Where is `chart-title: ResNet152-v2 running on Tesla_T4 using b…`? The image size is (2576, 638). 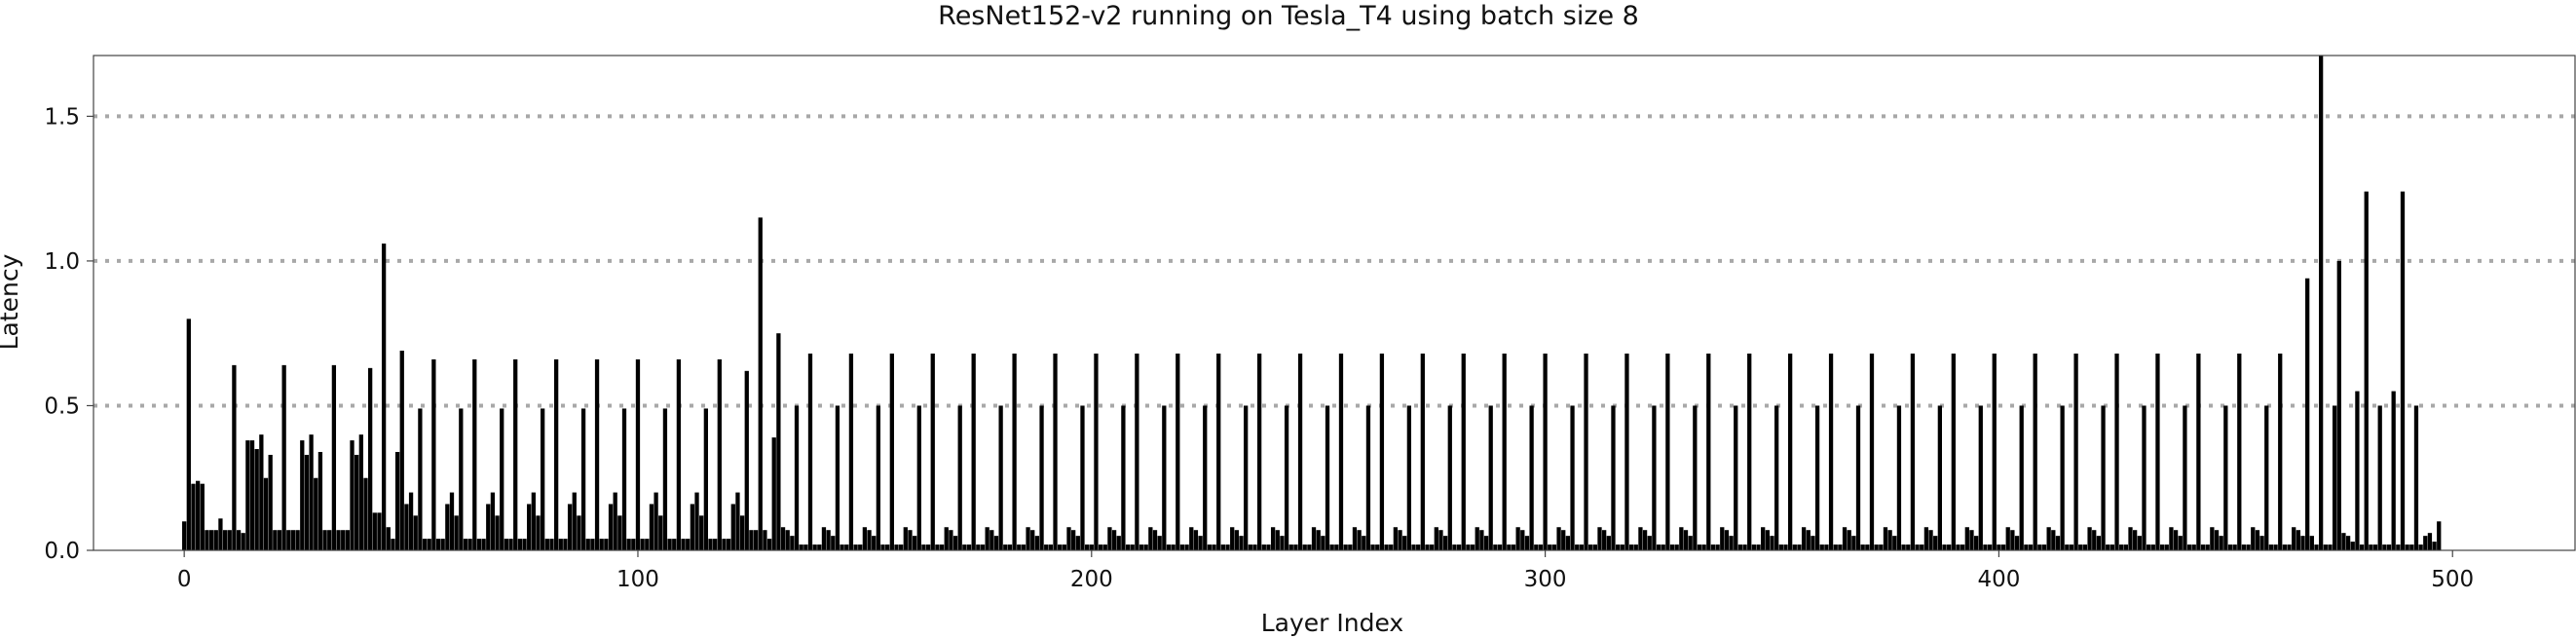
chart-title: ResNet152-v2 running on Tesla_T4 using b… is located at coordinates (1288, 16).